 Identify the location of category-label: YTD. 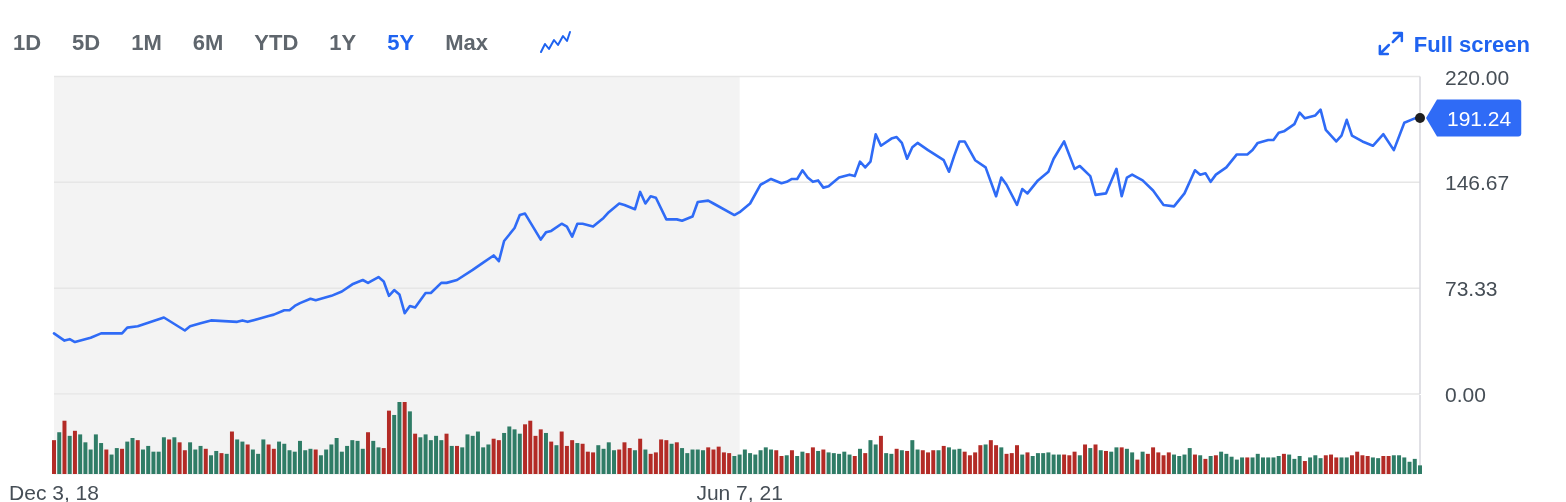
(276, 42).